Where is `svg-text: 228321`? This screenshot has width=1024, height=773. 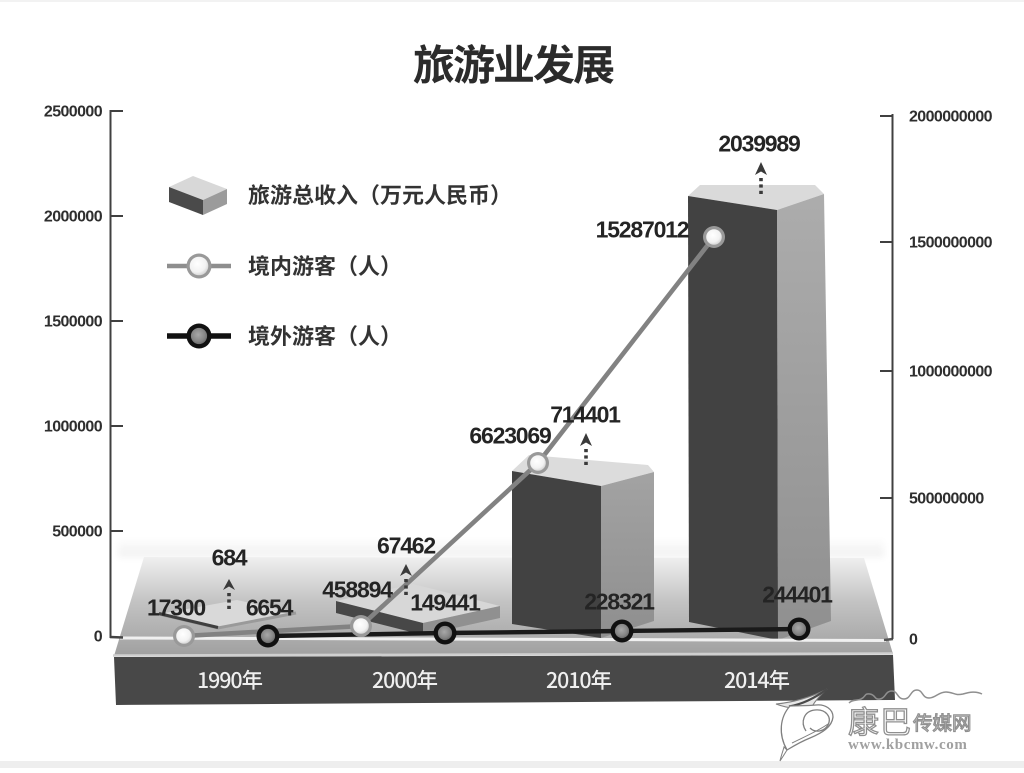
svg-text: 228321 is located at coordinates (619, 602).